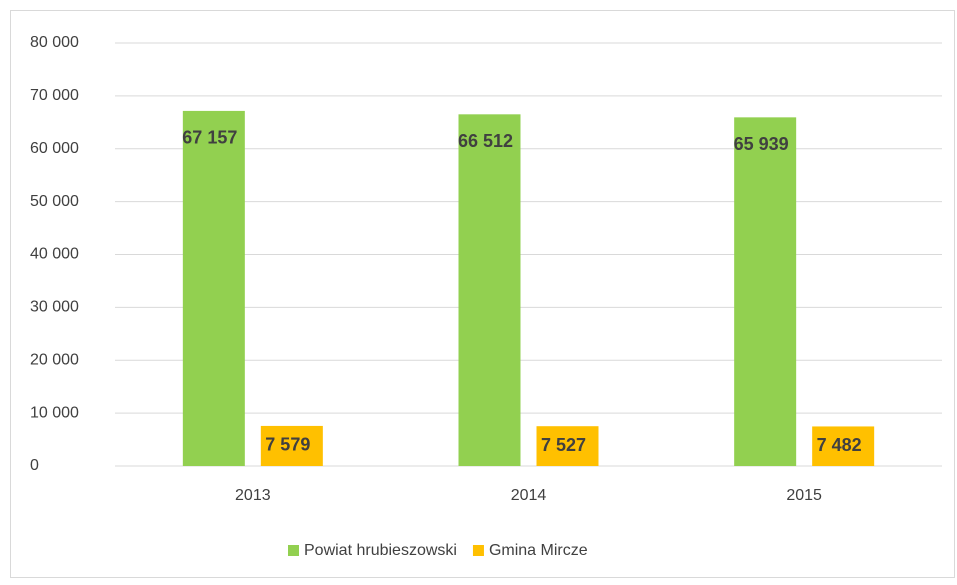 The image size is (957, 585). Describe the element at coordinates (54, 254) in the screenshot. I see `y-tick-label: 40 000` at that location.